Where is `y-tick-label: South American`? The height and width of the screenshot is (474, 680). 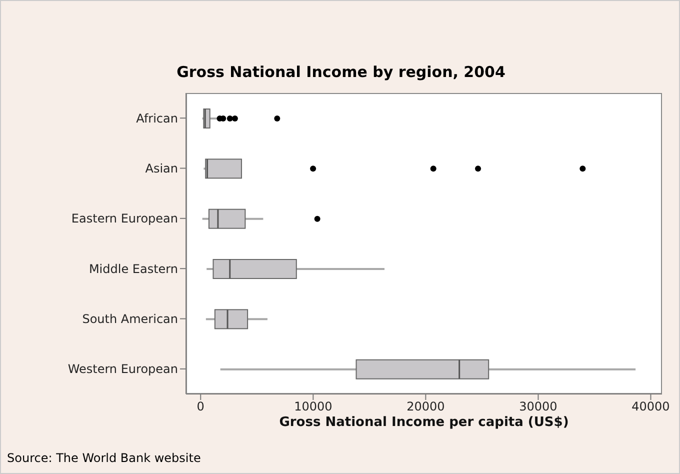 y-tick-label: South American is located at coordinates (130, 319).